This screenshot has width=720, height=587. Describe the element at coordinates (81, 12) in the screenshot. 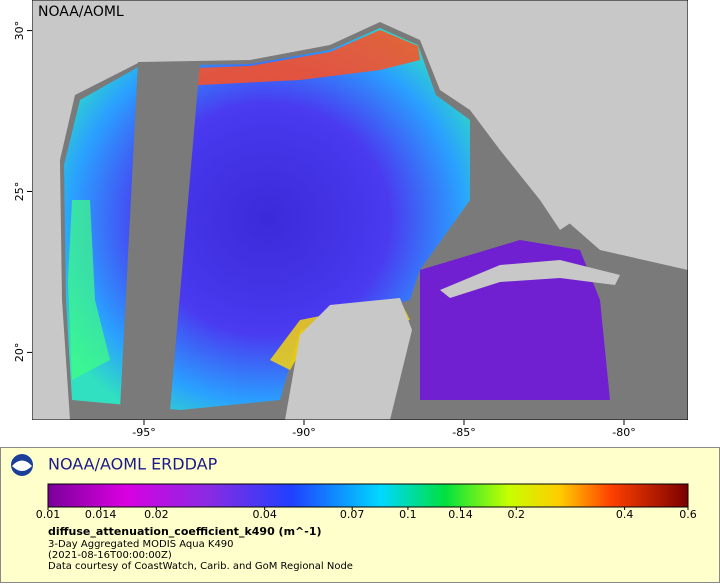

I see `watermark: NOAA/AOML` at that location.